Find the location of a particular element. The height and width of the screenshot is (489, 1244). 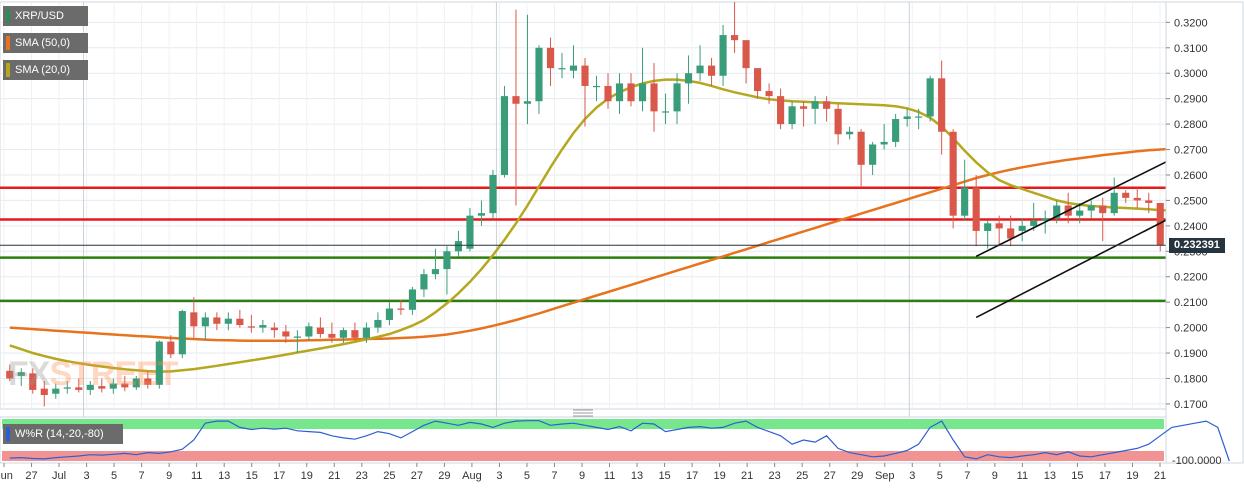

panel-divider is located at coordinates (583, 413).